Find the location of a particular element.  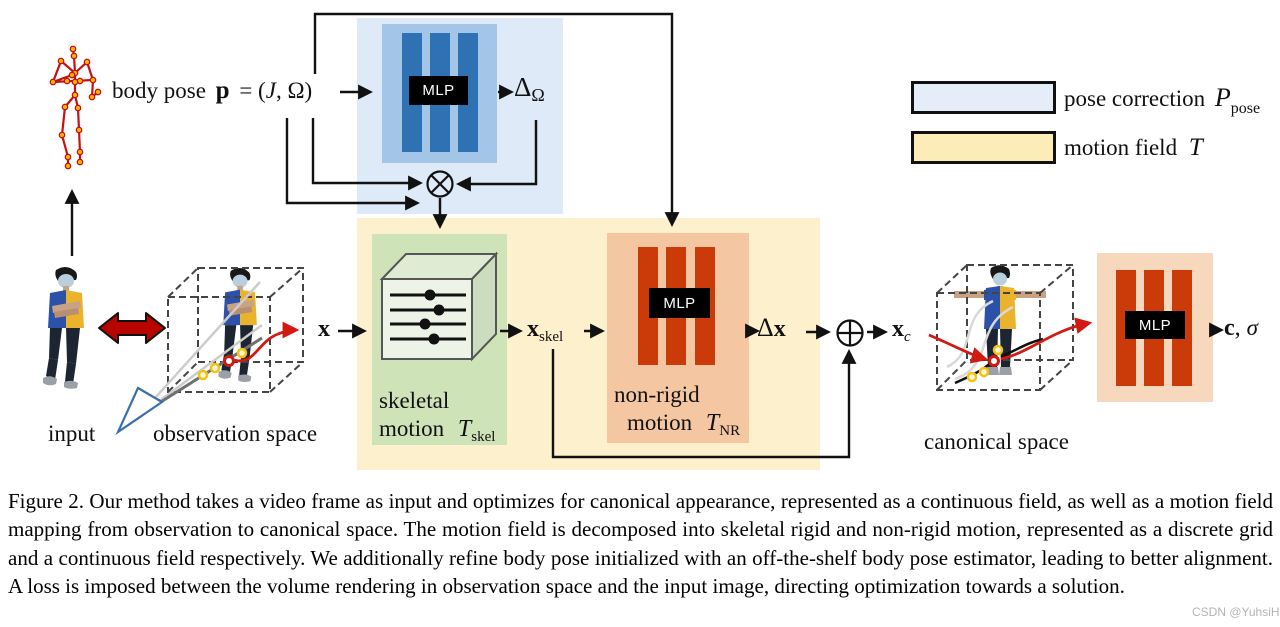

input-label: input is located at coordinates (72, 433).